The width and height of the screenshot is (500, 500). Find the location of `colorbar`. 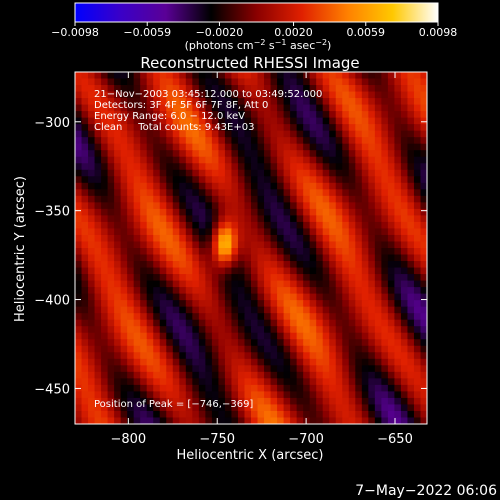

colorbar is located at coordinates (256, 12).